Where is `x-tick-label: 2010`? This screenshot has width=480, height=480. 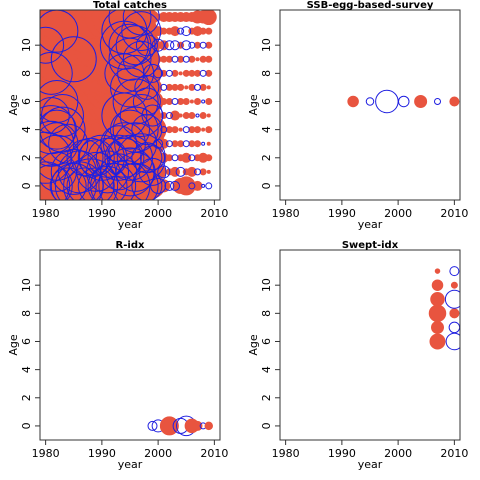 x-tick-label: 2010 is located at coordinates (454, 453).